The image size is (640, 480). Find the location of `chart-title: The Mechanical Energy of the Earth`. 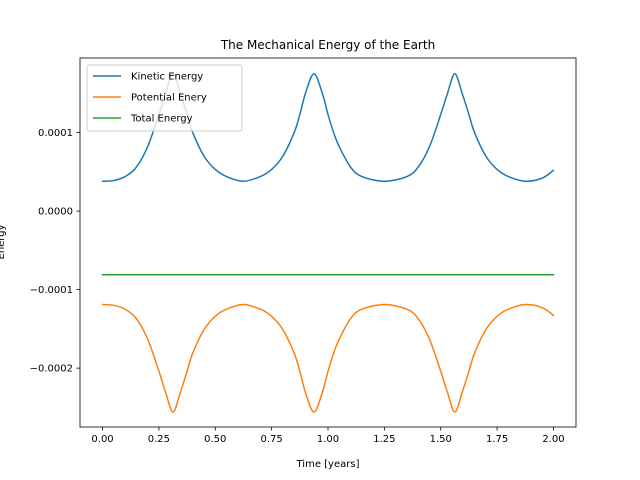

chart-title: The Mechanical Energy of the Earth is located at coordinates (327, 45).